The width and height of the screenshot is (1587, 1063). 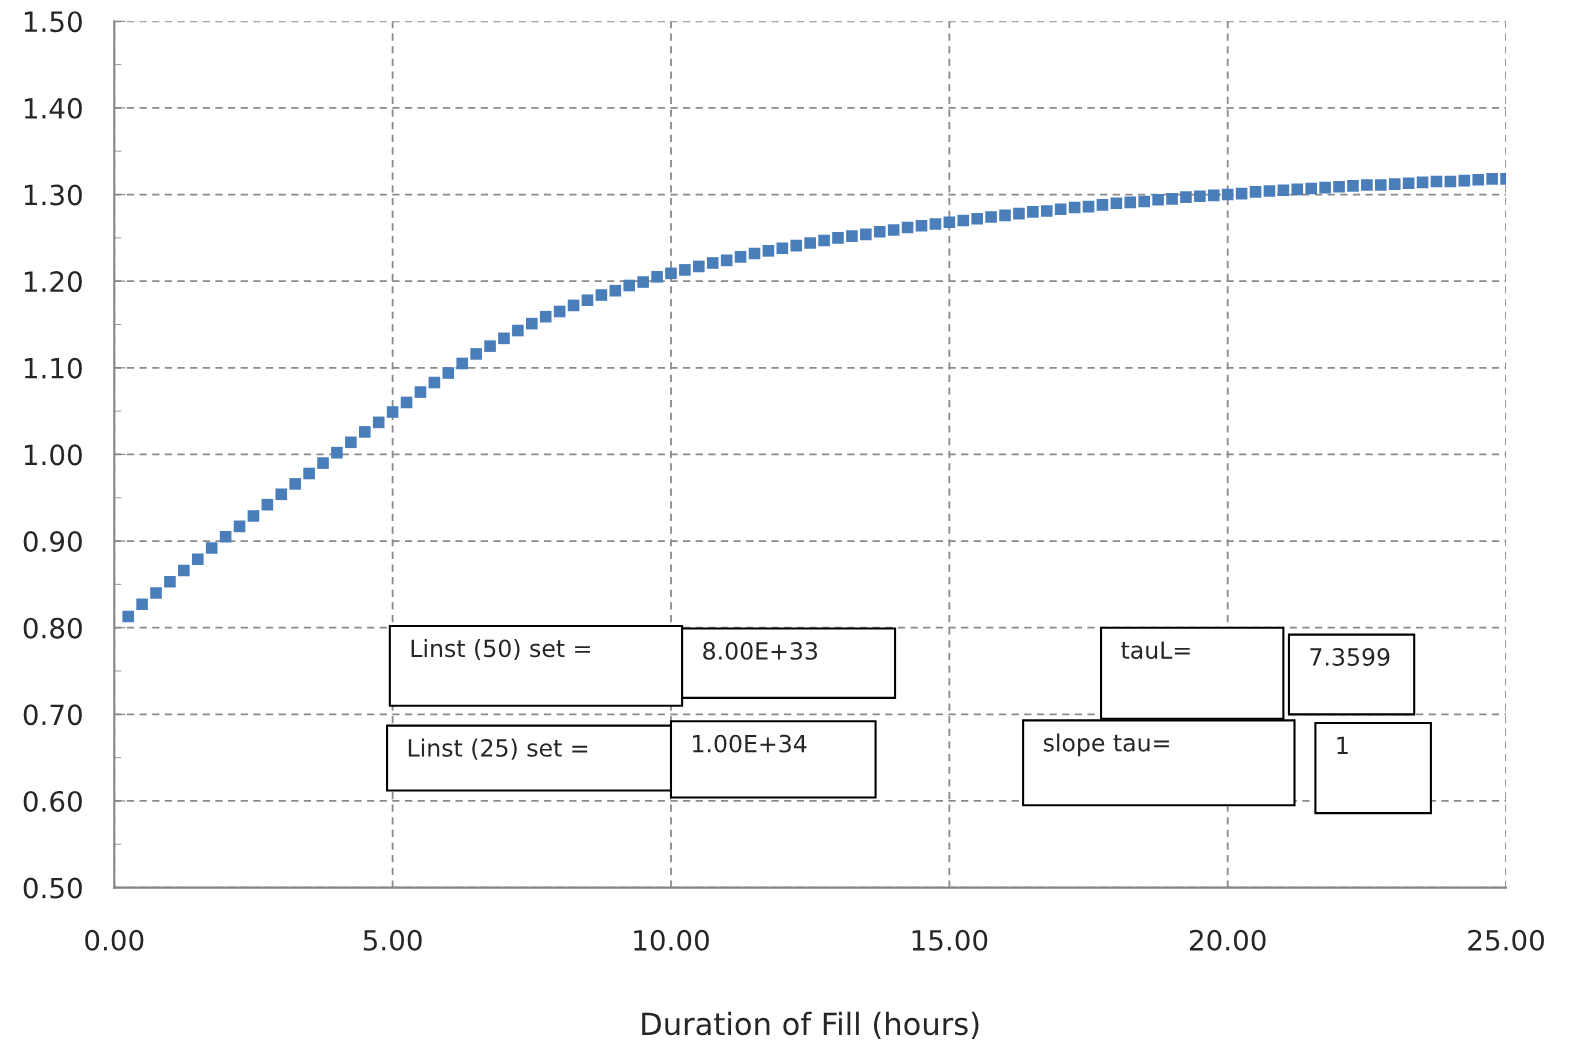 I want to click on y-tick-label: 1.10, so click(x=53, y=368).